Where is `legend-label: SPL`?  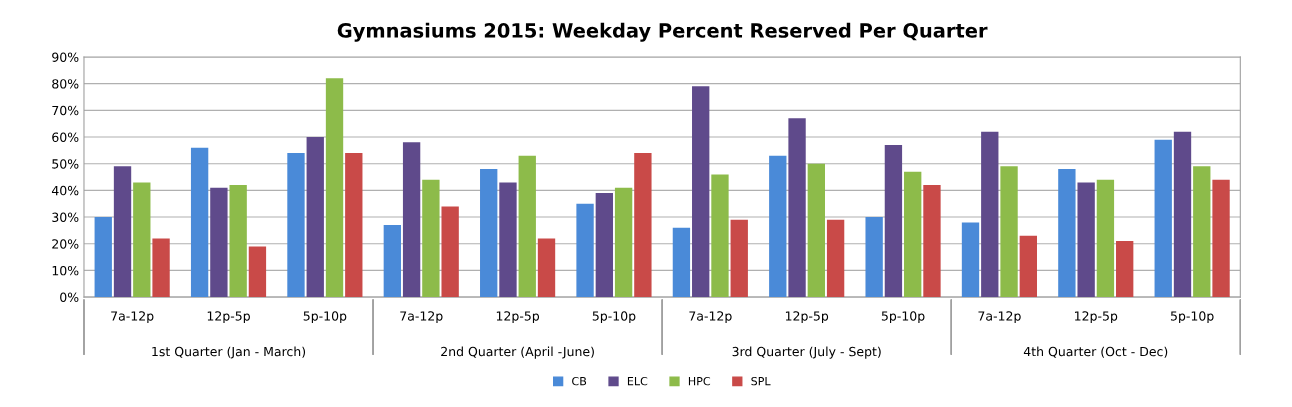
legend-label: SPL is located at coordinates (761, 381).